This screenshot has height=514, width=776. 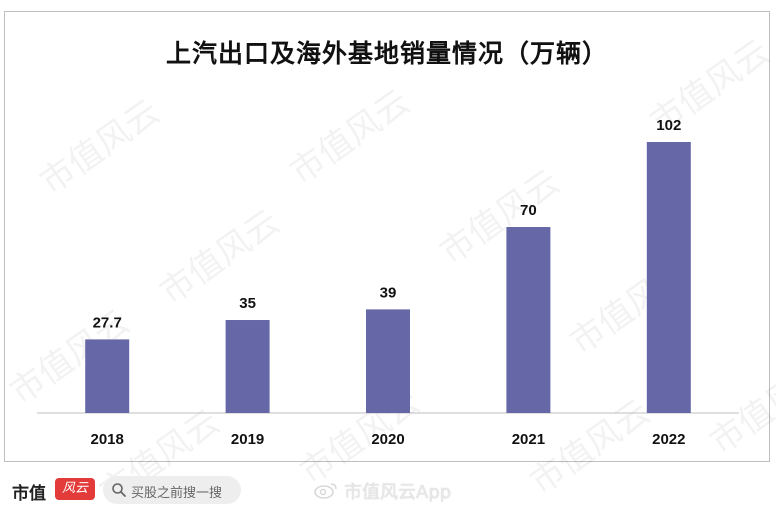 I want to click on x-tick-label-2018: 2018, so click(x=107, y=439).